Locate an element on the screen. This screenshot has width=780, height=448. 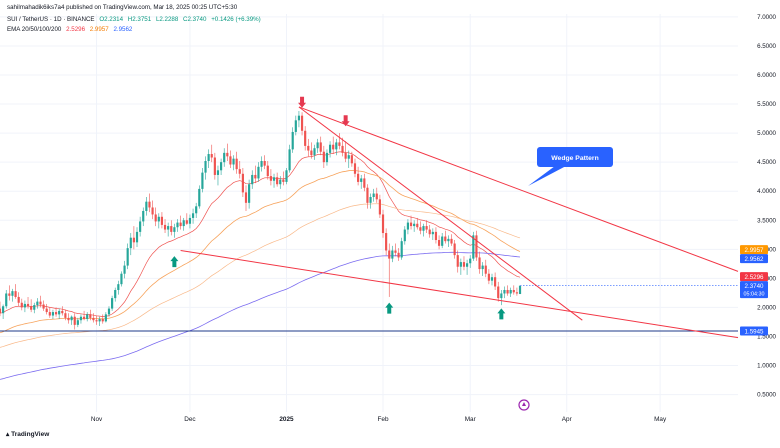
y-tick-label: 4.0000 is located at coordinates (766, 191).